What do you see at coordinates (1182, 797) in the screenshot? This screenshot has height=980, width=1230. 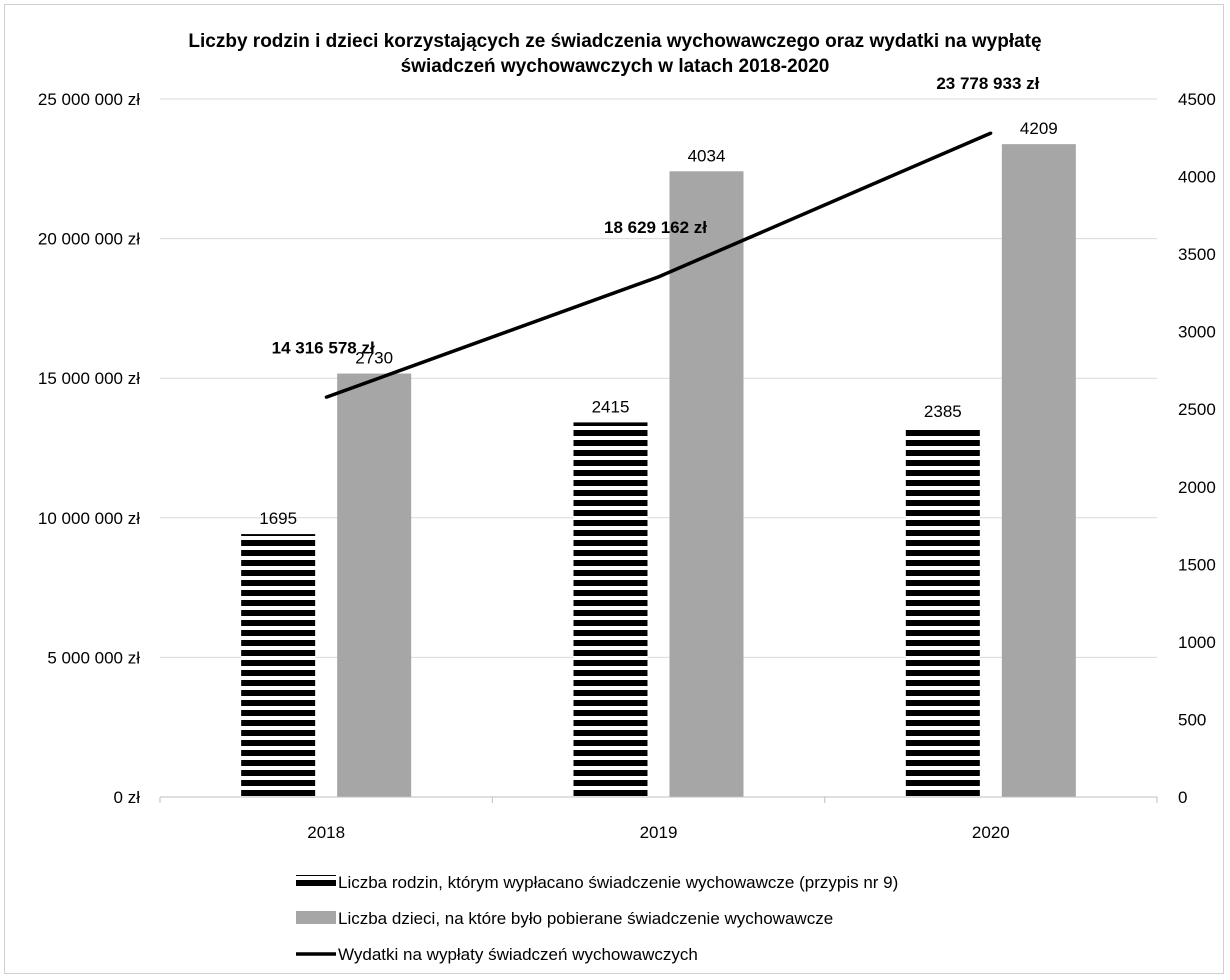 I see `y-right-tick-label: 0` at bounding box center [1182, 797].